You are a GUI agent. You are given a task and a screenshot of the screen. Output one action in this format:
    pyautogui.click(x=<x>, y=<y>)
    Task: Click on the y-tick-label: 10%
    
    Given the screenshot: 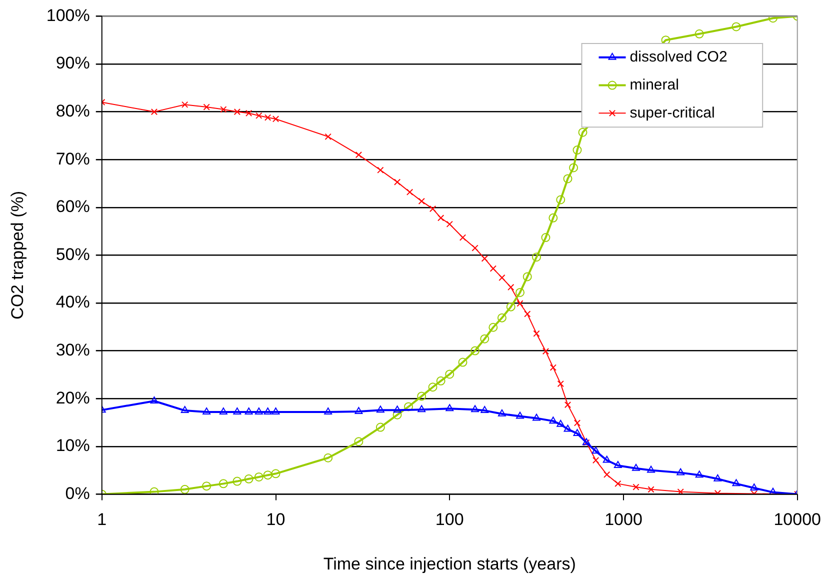 What is the action you would take?
    pyautogui.click(x=73, y=446)
    